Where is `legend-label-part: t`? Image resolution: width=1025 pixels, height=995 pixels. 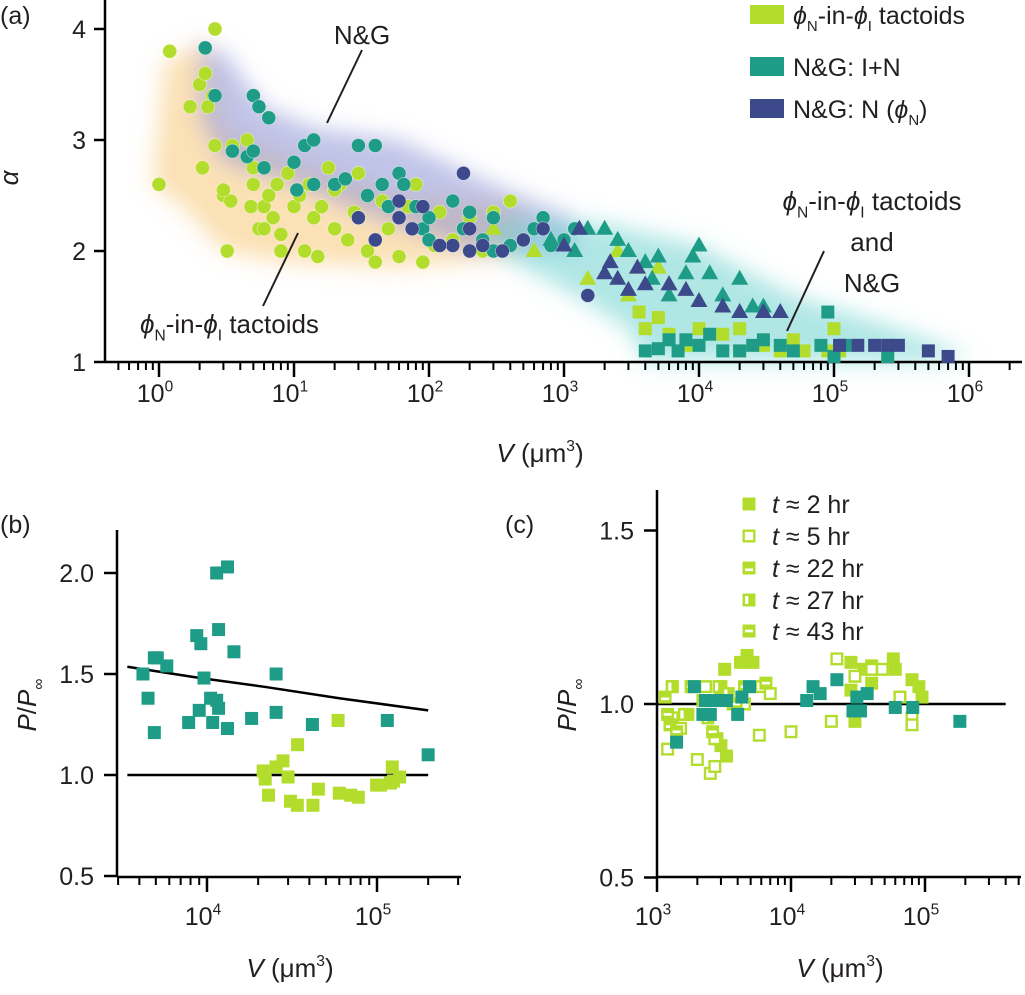
legend-label-part: t is located at coordinates (776, 505).